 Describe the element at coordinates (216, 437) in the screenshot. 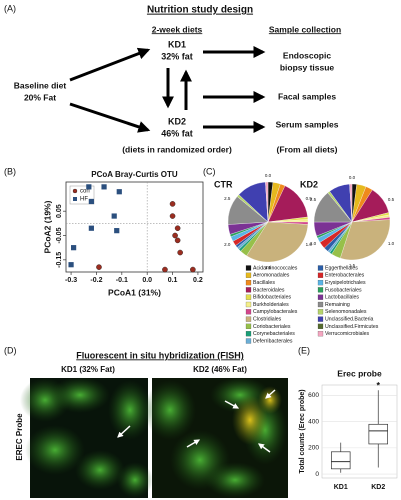

I see `fish-image-kd2` at that location.